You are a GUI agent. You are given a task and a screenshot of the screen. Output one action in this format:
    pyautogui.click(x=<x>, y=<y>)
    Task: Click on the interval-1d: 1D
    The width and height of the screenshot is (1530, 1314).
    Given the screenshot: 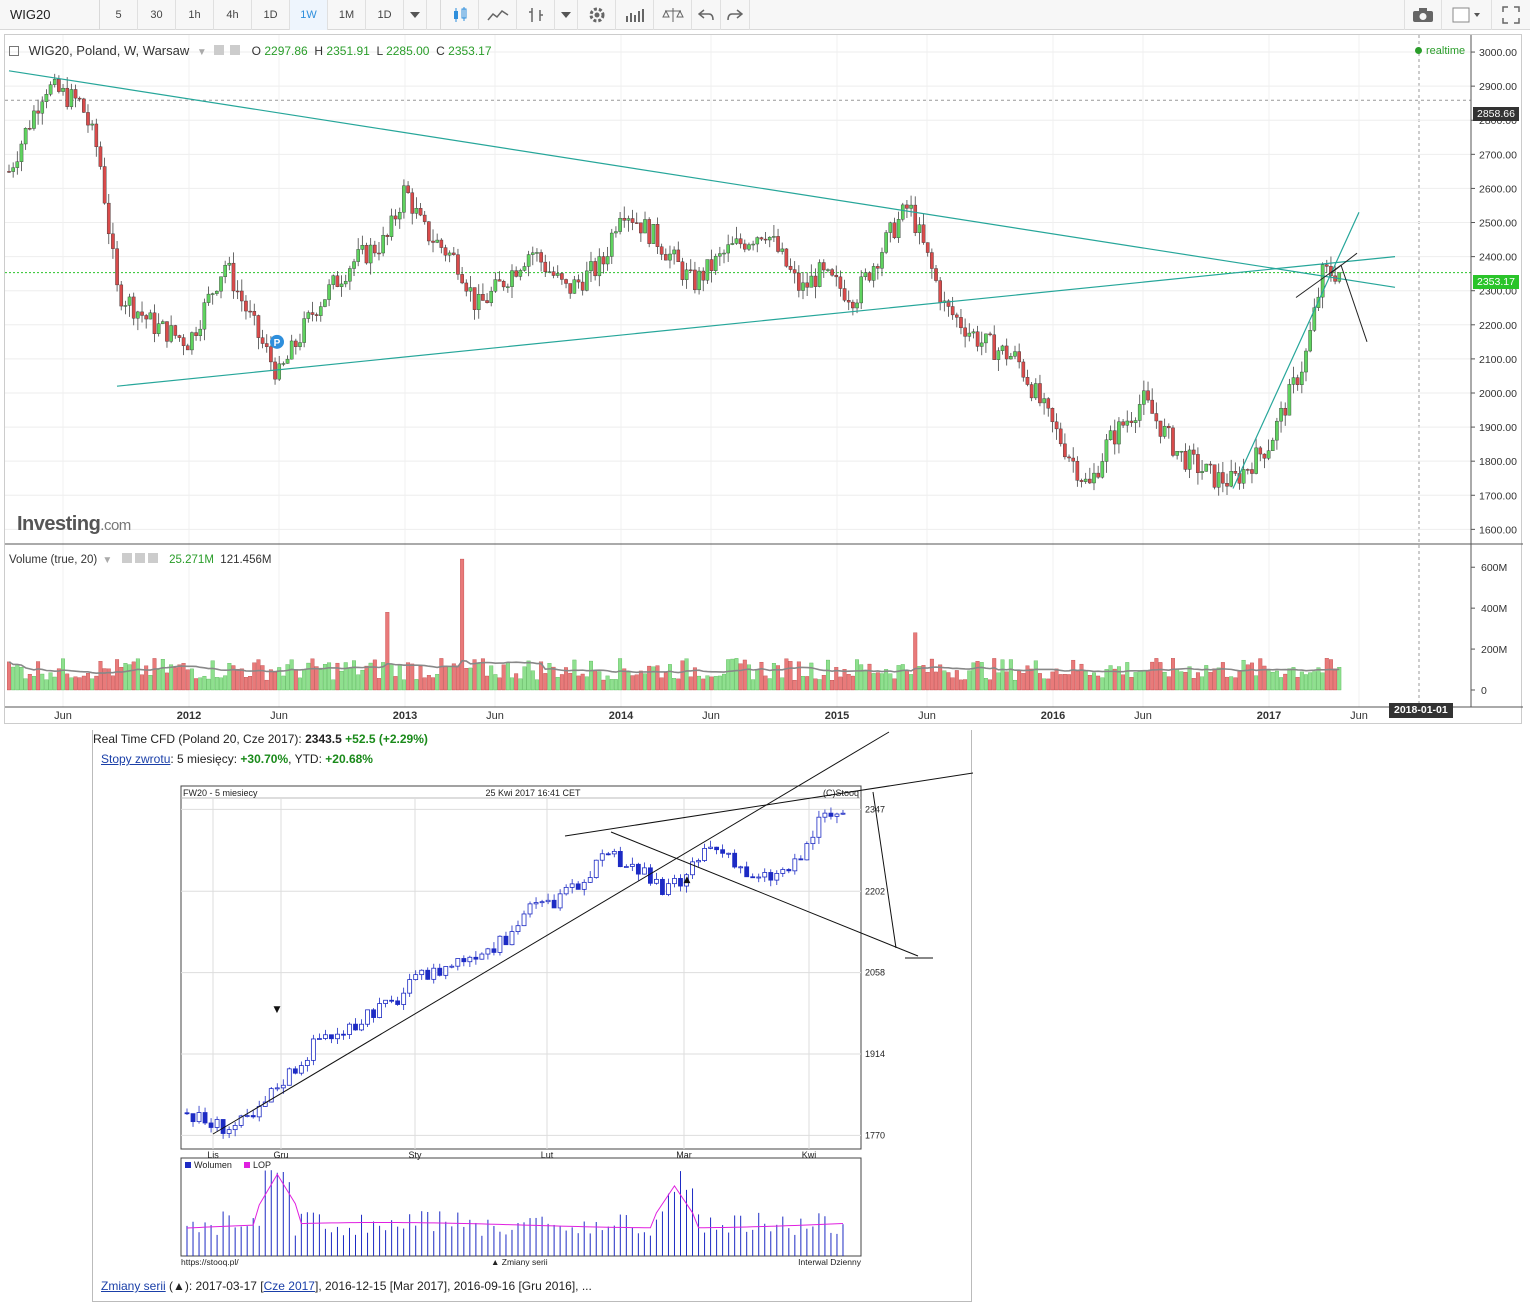 What is the action you would take?
    pyautogui.click(x=271, y=15)
    